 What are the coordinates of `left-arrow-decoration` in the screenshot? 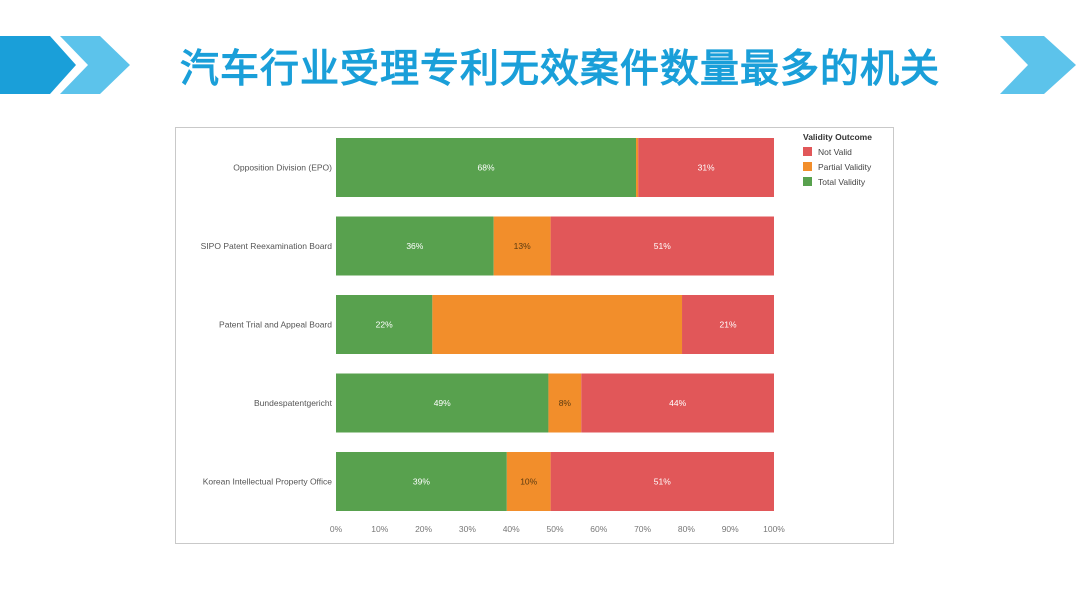 It's located at (65, 65).